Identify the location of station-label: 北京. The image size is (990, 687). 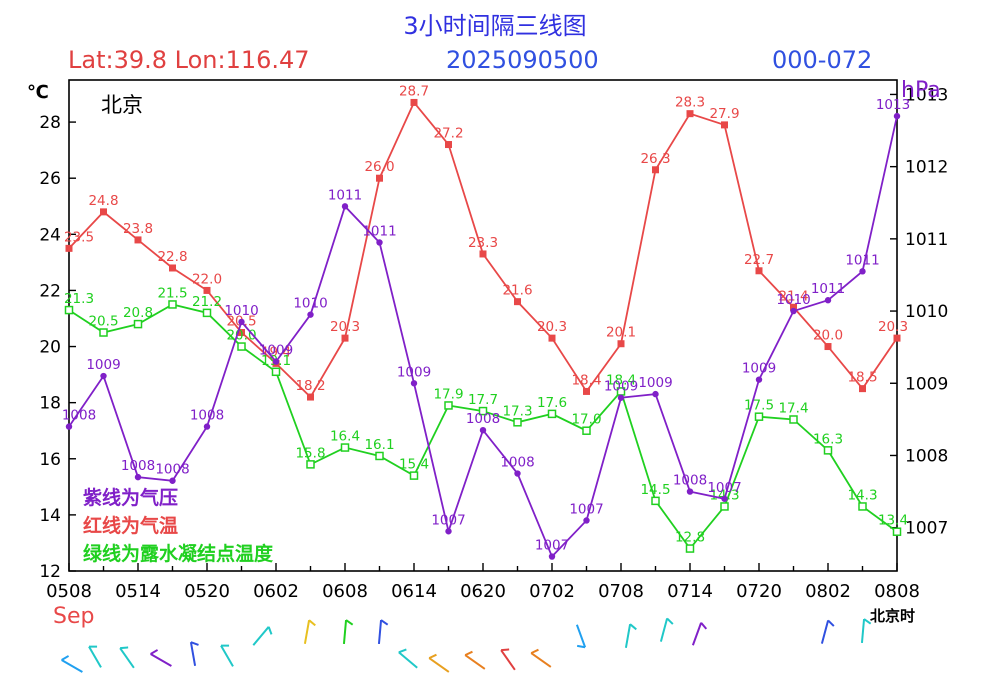
(122, 105).